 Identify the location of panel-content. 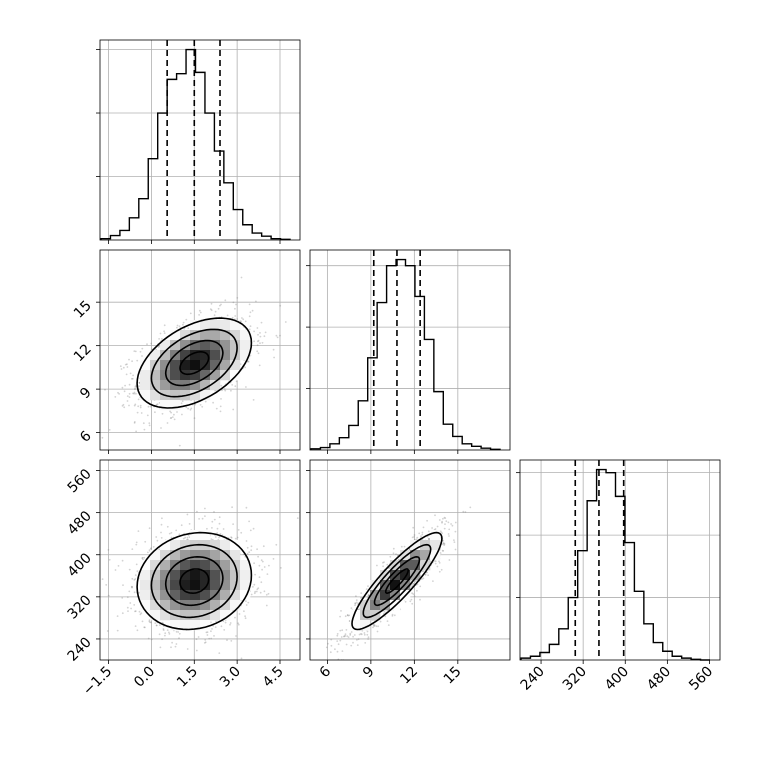
(398, 583).